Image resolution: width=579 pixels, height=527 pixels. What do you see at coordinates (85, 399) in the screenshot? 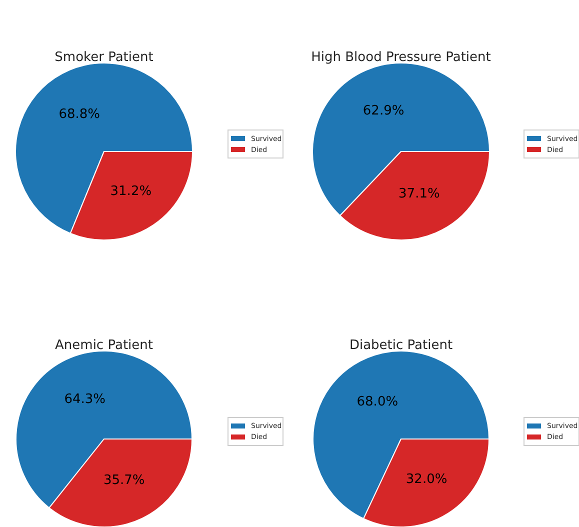
I see `data-label: 64.3%` at bounding box center [85, 399].